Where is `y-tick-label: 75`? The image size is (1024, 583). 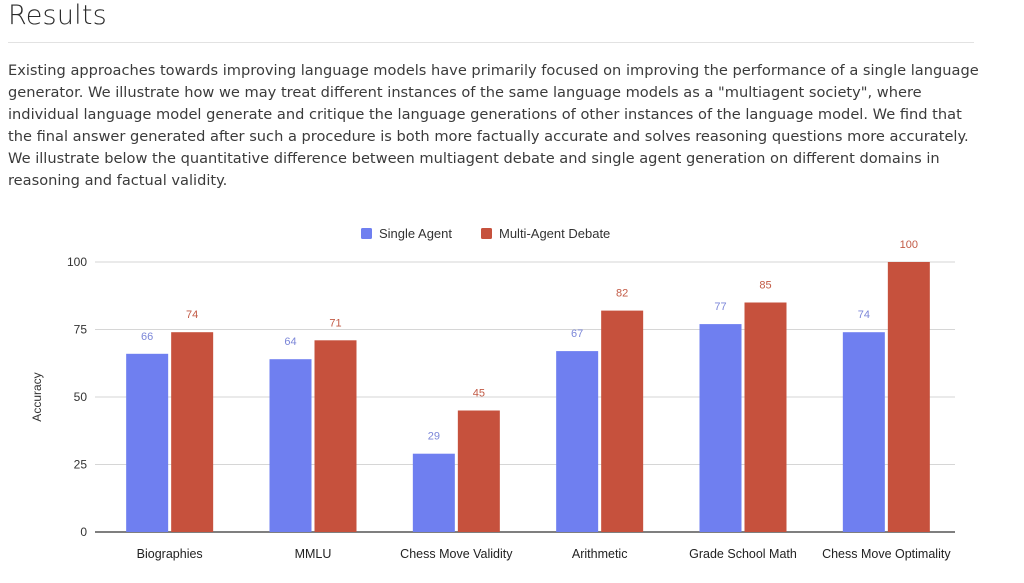
y-tick-label: 75 is located at coordinates (81, 330).